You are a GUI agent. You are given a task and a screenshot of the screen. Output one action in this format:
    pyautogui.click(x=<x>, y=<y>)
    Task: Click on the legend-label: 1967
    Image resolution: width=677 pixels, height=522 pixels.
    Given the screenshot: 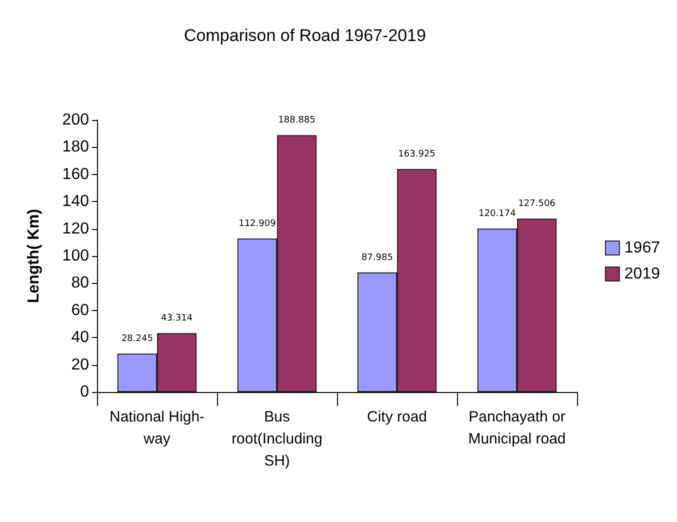 What is the action you would take?
    pyautogui.click(x=642, y=248)
    